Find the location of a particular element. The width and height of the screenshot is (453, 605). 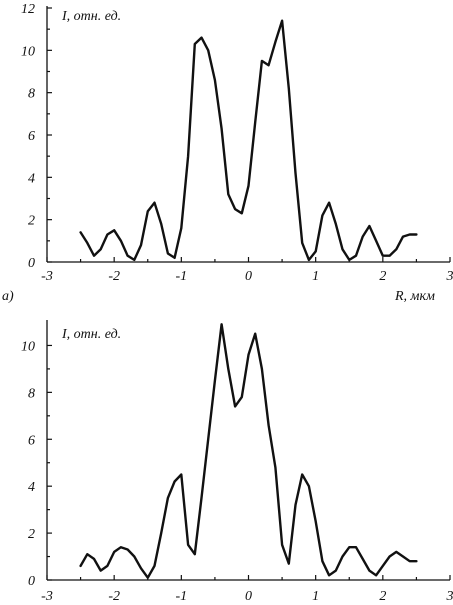

x-axis-label: R, мкм is located at coordinates (414, 296).